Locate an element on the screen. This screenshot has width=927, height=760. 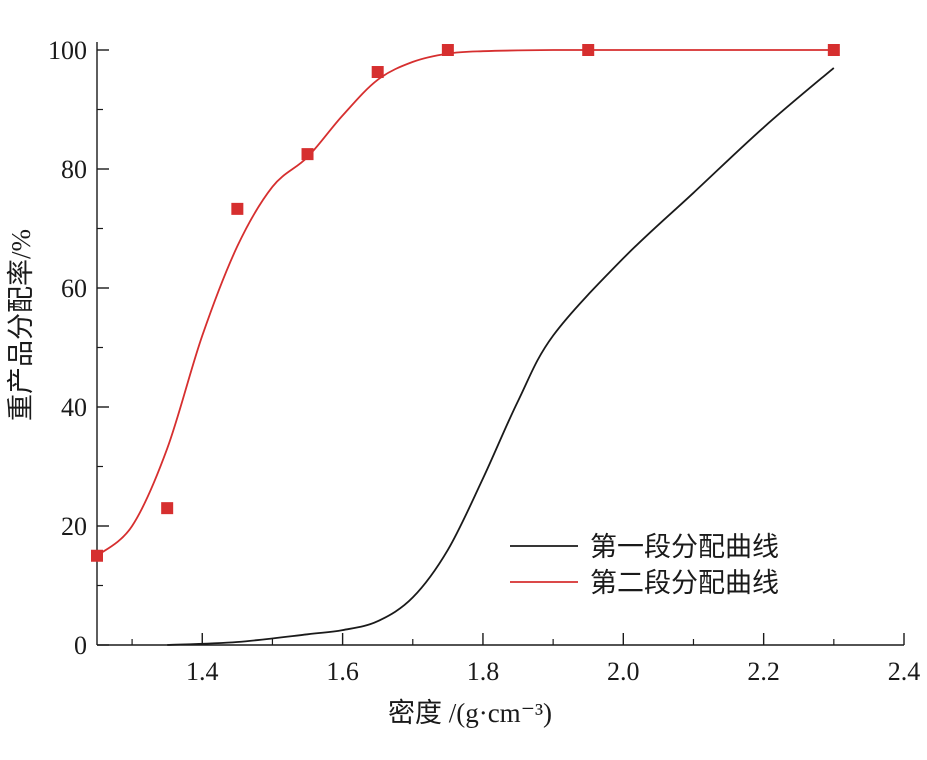
legend-label-1: 第一段分配曲线 is located at coordinates (684, 547).